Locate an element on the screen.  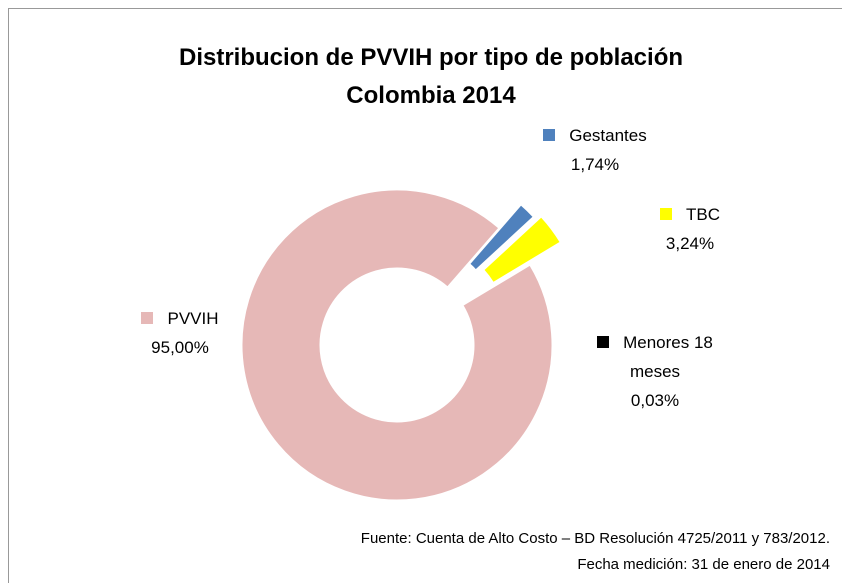
chart-title: Colombia 2014 is located at coordinates (431, 95).